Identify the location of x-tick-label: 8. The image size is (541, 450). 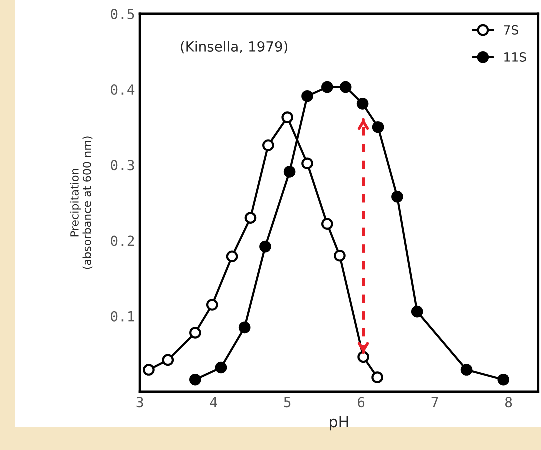
(509, 402).